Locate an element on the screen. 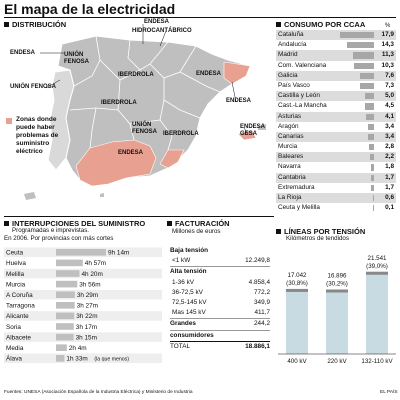 The width and height of the screenshot is (400, 400). consumo-value-label: 7,6 is located at coordinates (389, 75).